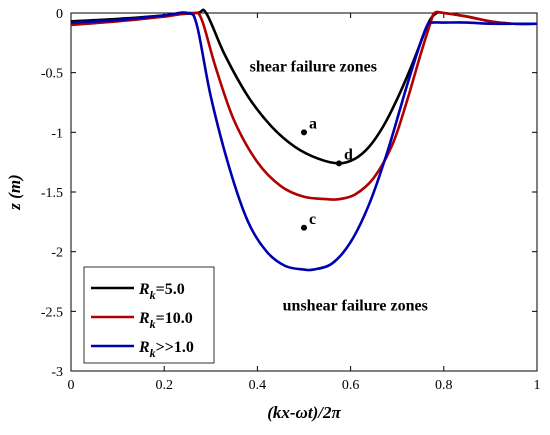  What do you see at coordinates (348, 154) in the screenshot?
I see `point-label-d: d` at bounding box center [348, 154].